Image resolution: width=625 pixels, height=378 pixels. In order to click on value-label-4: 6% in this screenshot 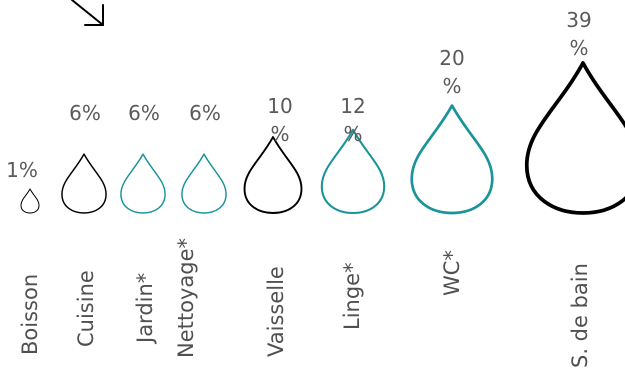, I will do `click(205, 113)`.